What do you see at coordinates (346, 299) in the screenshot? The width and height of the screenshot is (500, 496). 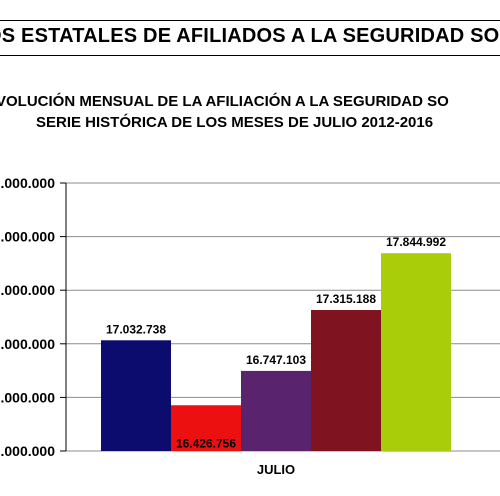 I see `data-label: 17.315.188` at bounding box center [346, 299].